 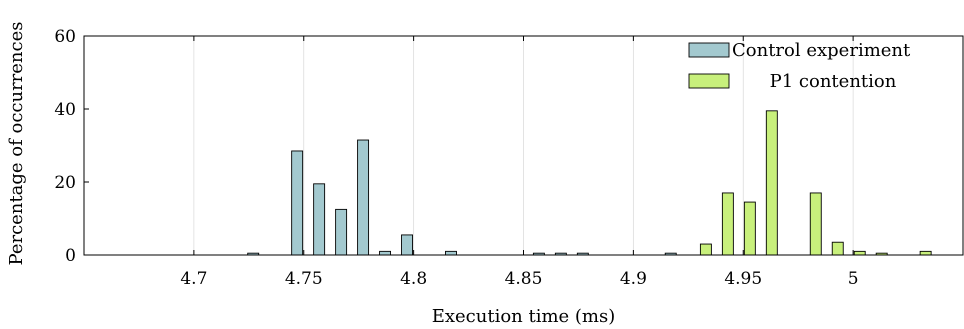 I want to click on y-tick-label: 60, so click(x=65, y=37).